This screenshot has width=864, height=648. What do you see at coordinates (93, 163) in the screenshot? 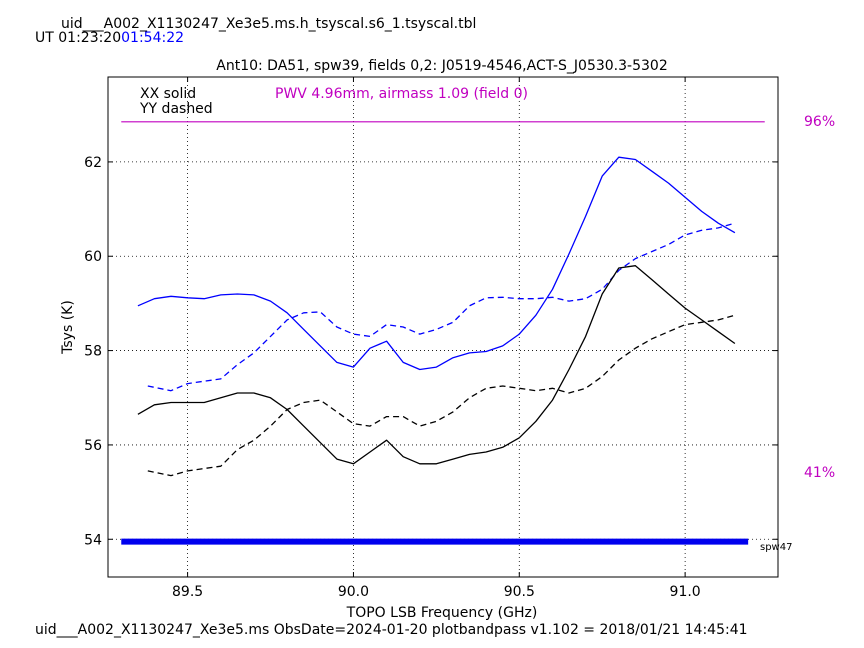
I see `y-tick-label: 62` at bounding box center [93, 163].